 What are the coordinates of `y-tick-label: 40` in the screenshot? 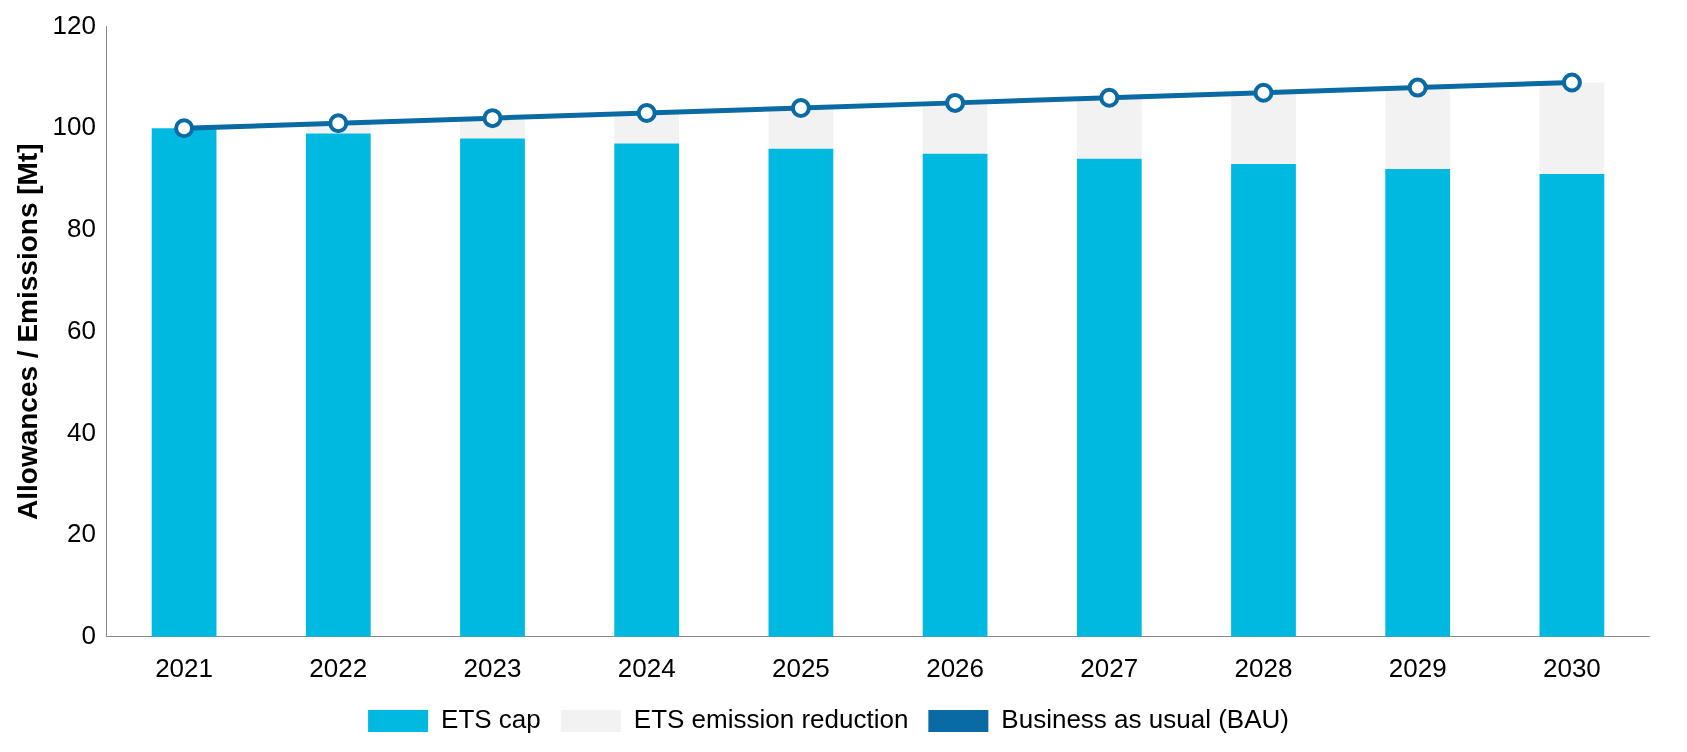 It's located at (81, 431).